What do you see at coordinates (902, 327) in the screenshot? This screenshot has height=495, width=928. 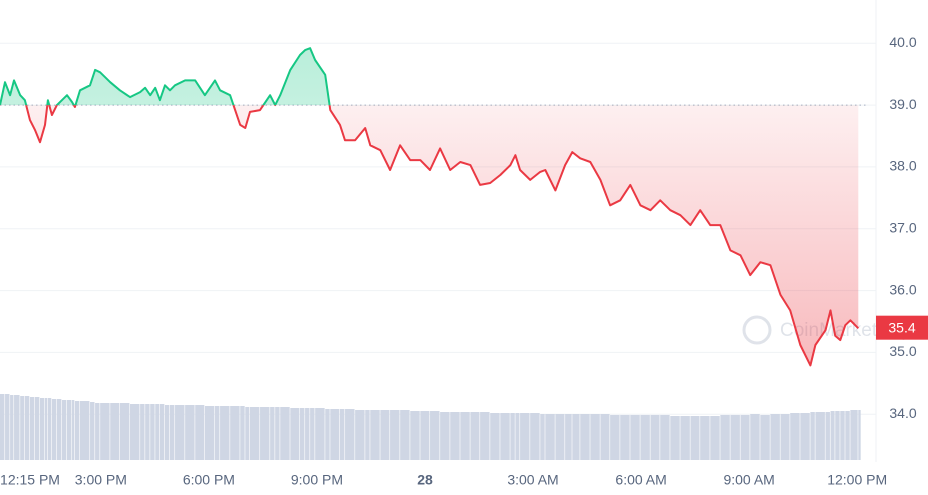 I see `price-tag` at bounding box center [902, 327].